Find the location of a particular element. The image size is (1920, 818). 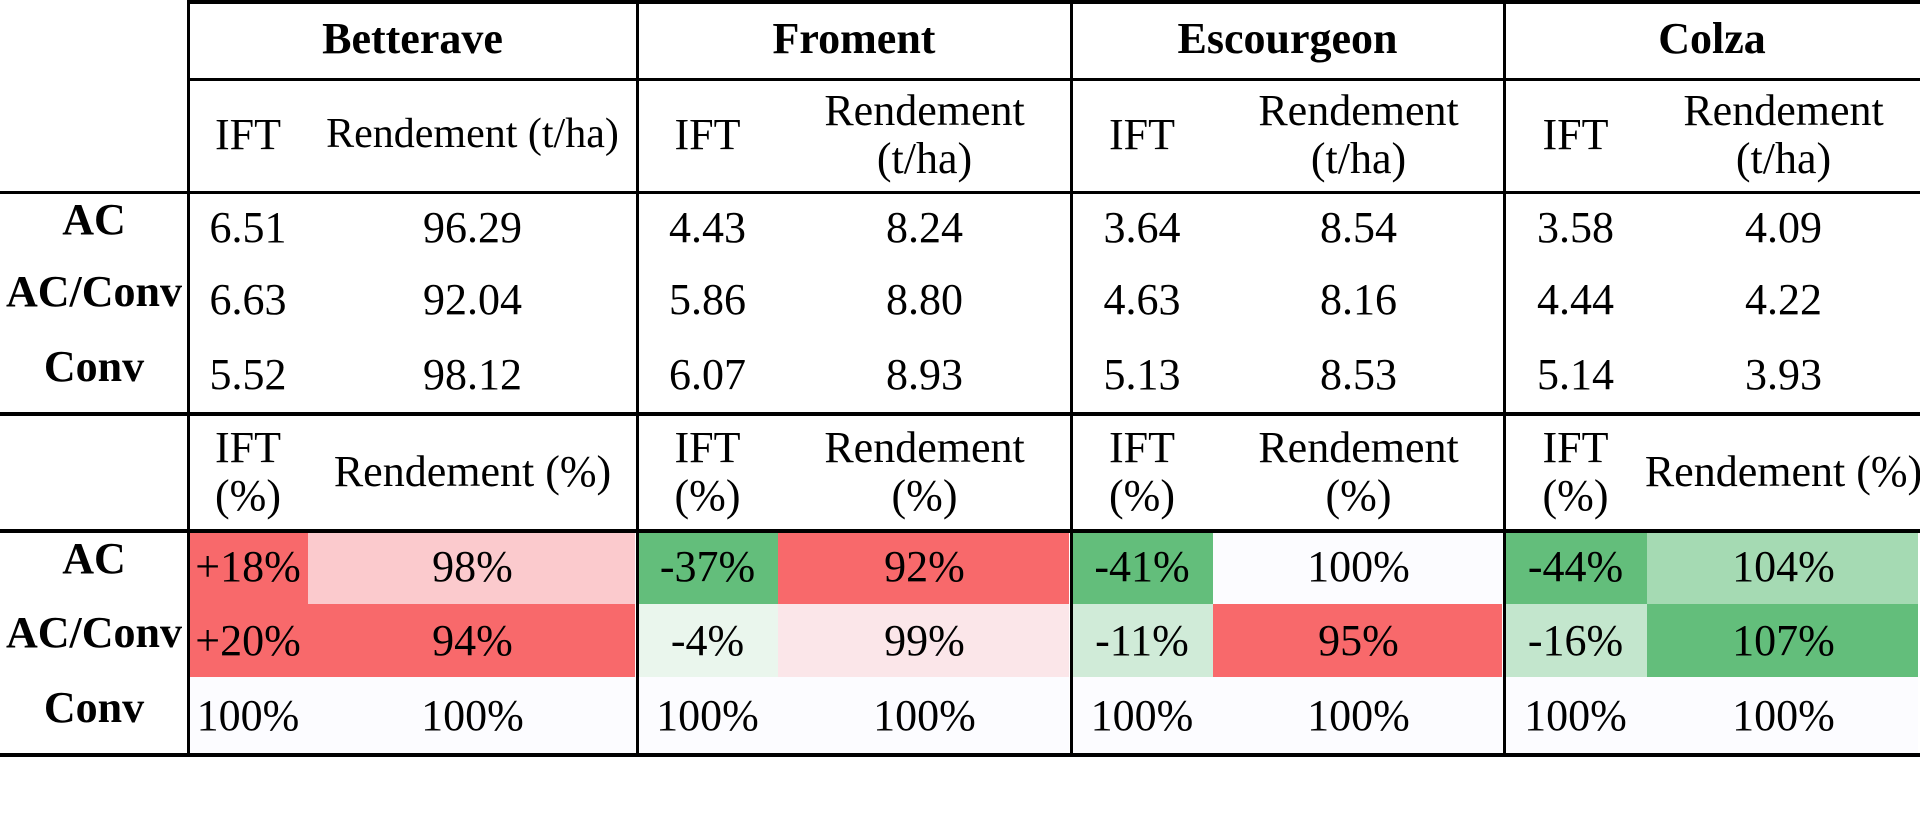

crop-header: Froment is located at coordinates (854, 39).